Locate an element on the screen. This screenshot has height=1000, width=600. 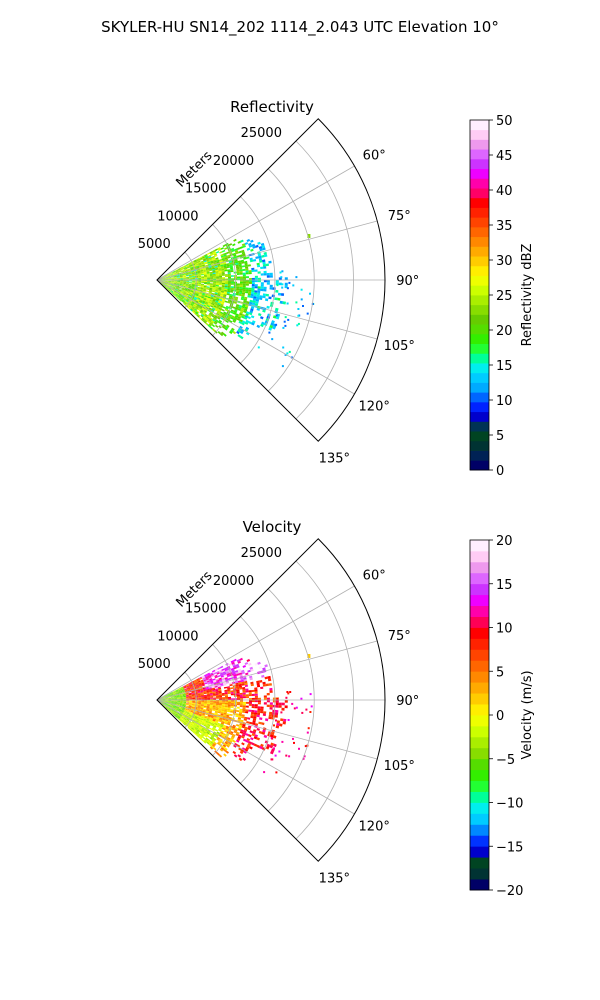
azimuth-tick-label: 75° is located at coordinates (399, 216).